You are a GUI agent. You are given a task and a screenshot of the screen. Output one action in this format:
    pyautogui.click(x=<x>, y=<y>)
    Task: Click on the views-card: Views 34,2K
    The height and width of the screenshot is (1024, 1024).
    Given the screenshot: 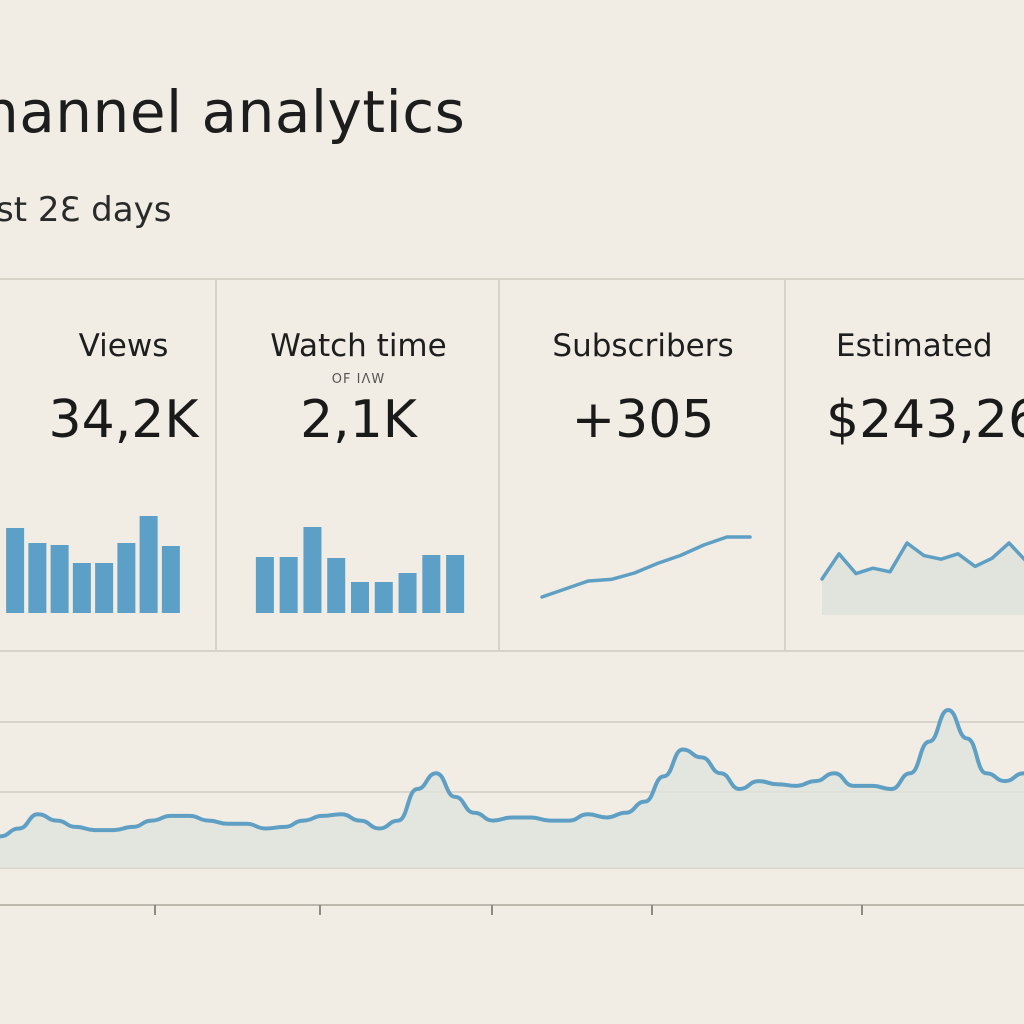 What is the action you would take?
    pyautogui.click(x=107, y=465)
    